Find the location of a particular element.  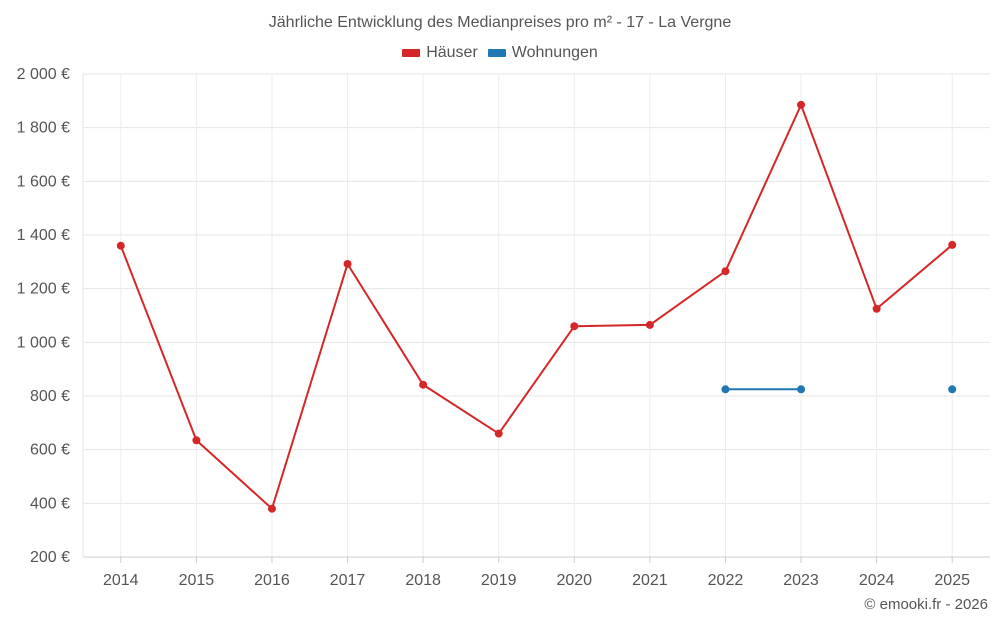

credit-text: © emooki.fr - 2026 is located at coordinates (926, 604).